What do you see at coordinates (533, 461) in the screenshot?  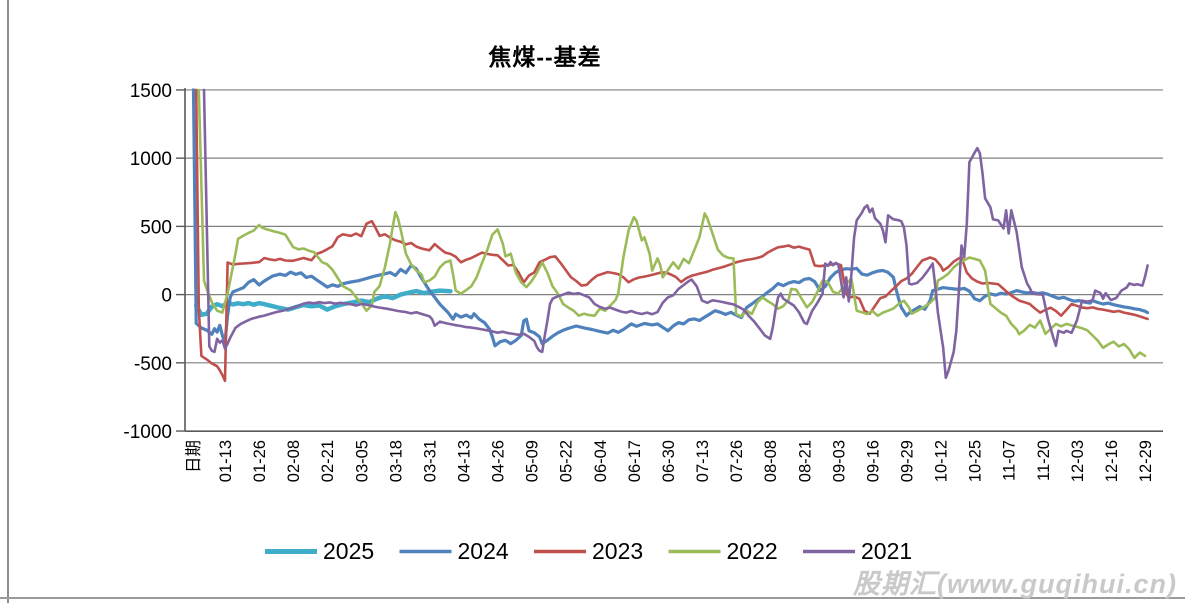 I see `x-axis-label: 05-09` at bounding box center [533, 461].